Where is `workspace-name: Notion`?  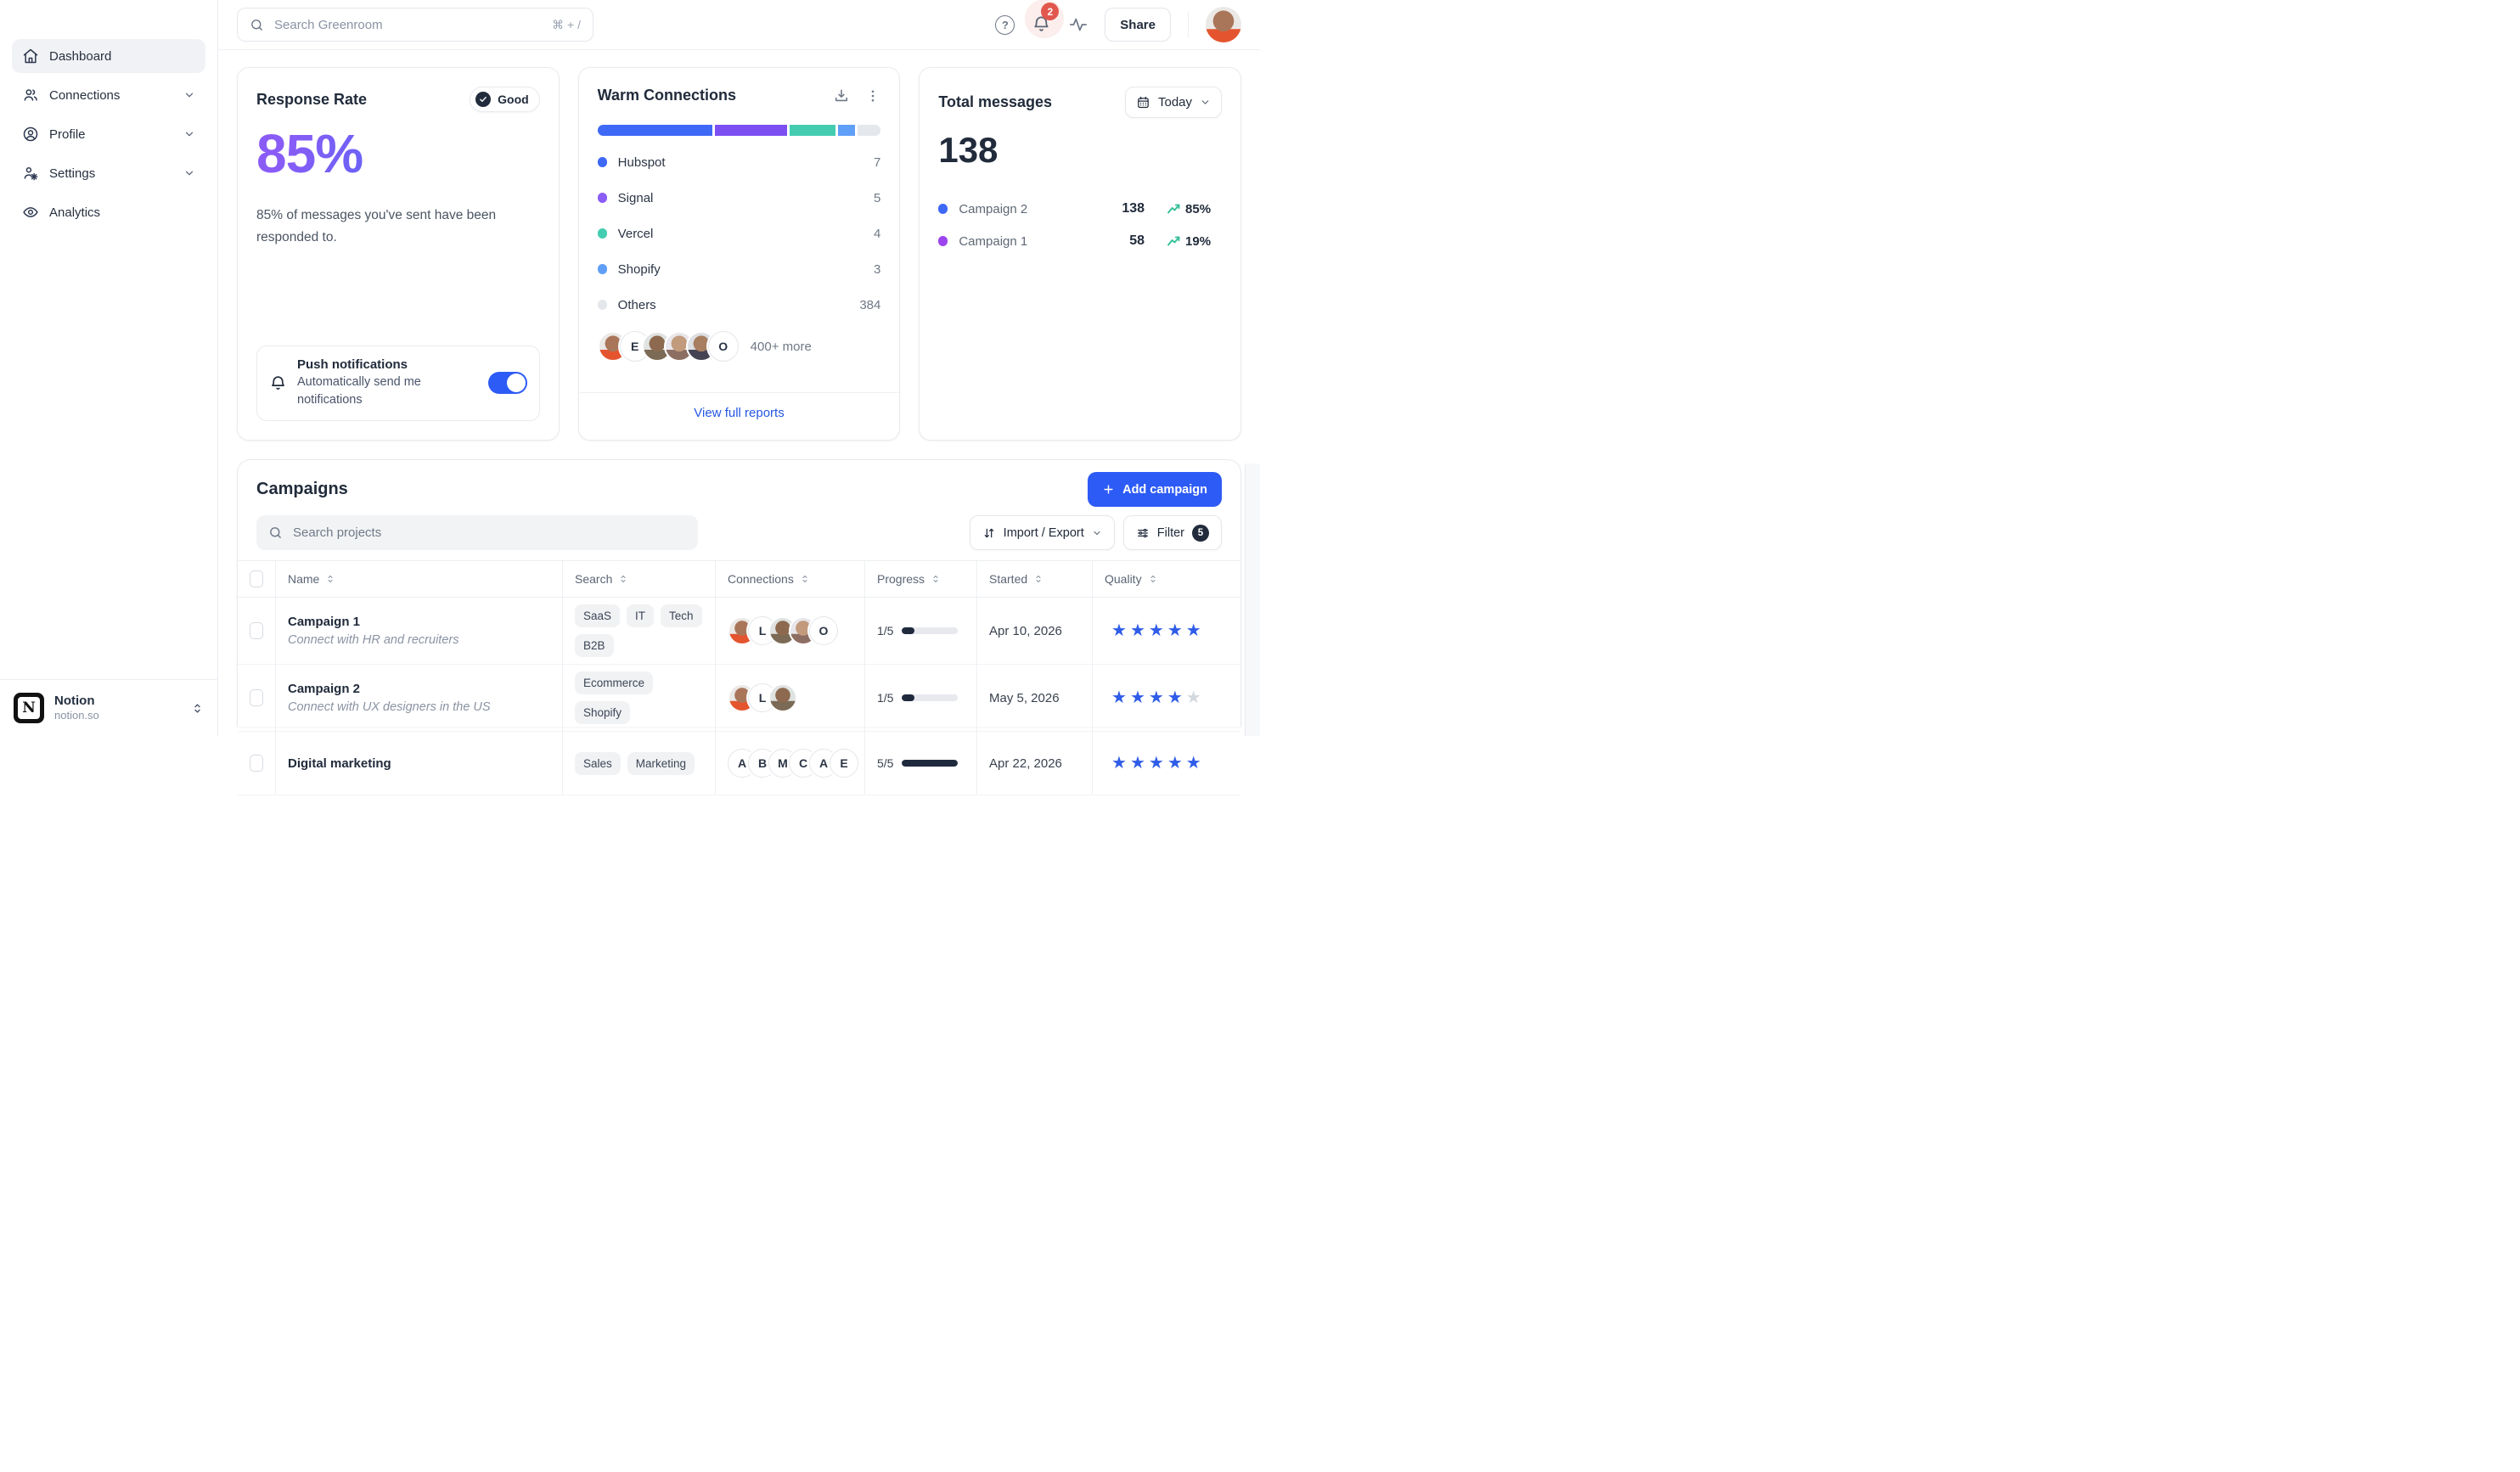 workspace-name: Notion is located at coordinates (74, 701).